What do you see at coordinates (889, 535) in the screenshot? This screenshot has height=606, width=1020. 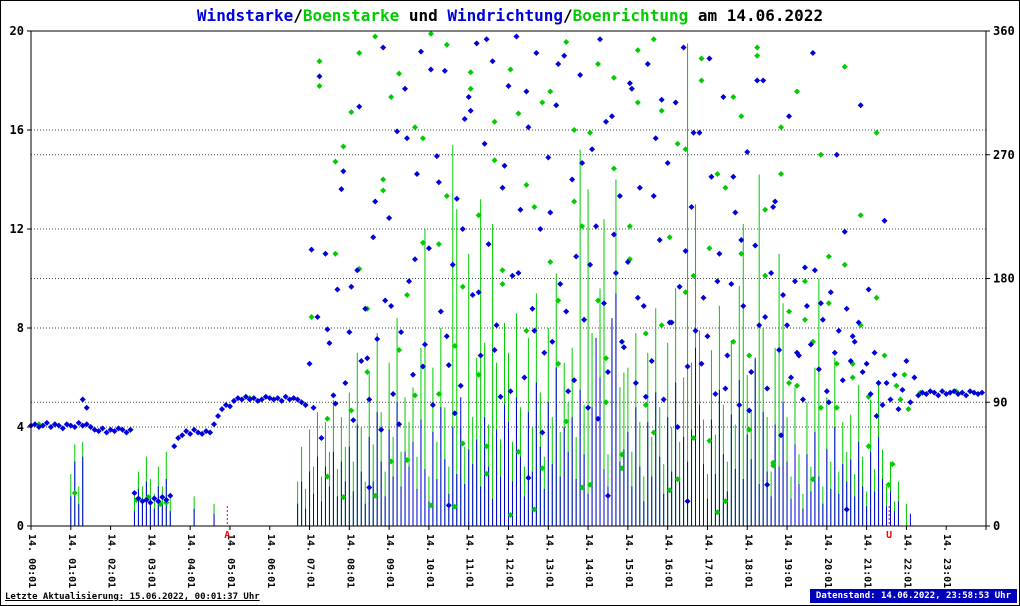 I see `svg-text: U` at bounding box center [889, 535].